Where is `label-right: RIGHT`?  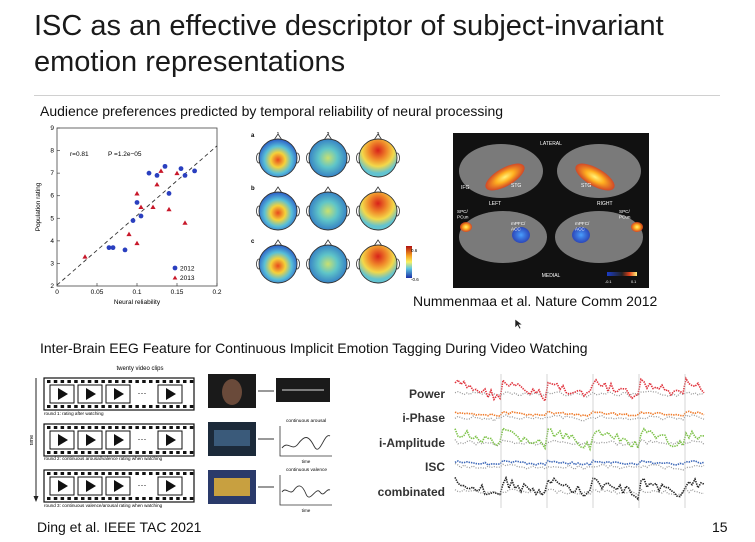 label-right: RIGHT is located at coordinates (605, 204).